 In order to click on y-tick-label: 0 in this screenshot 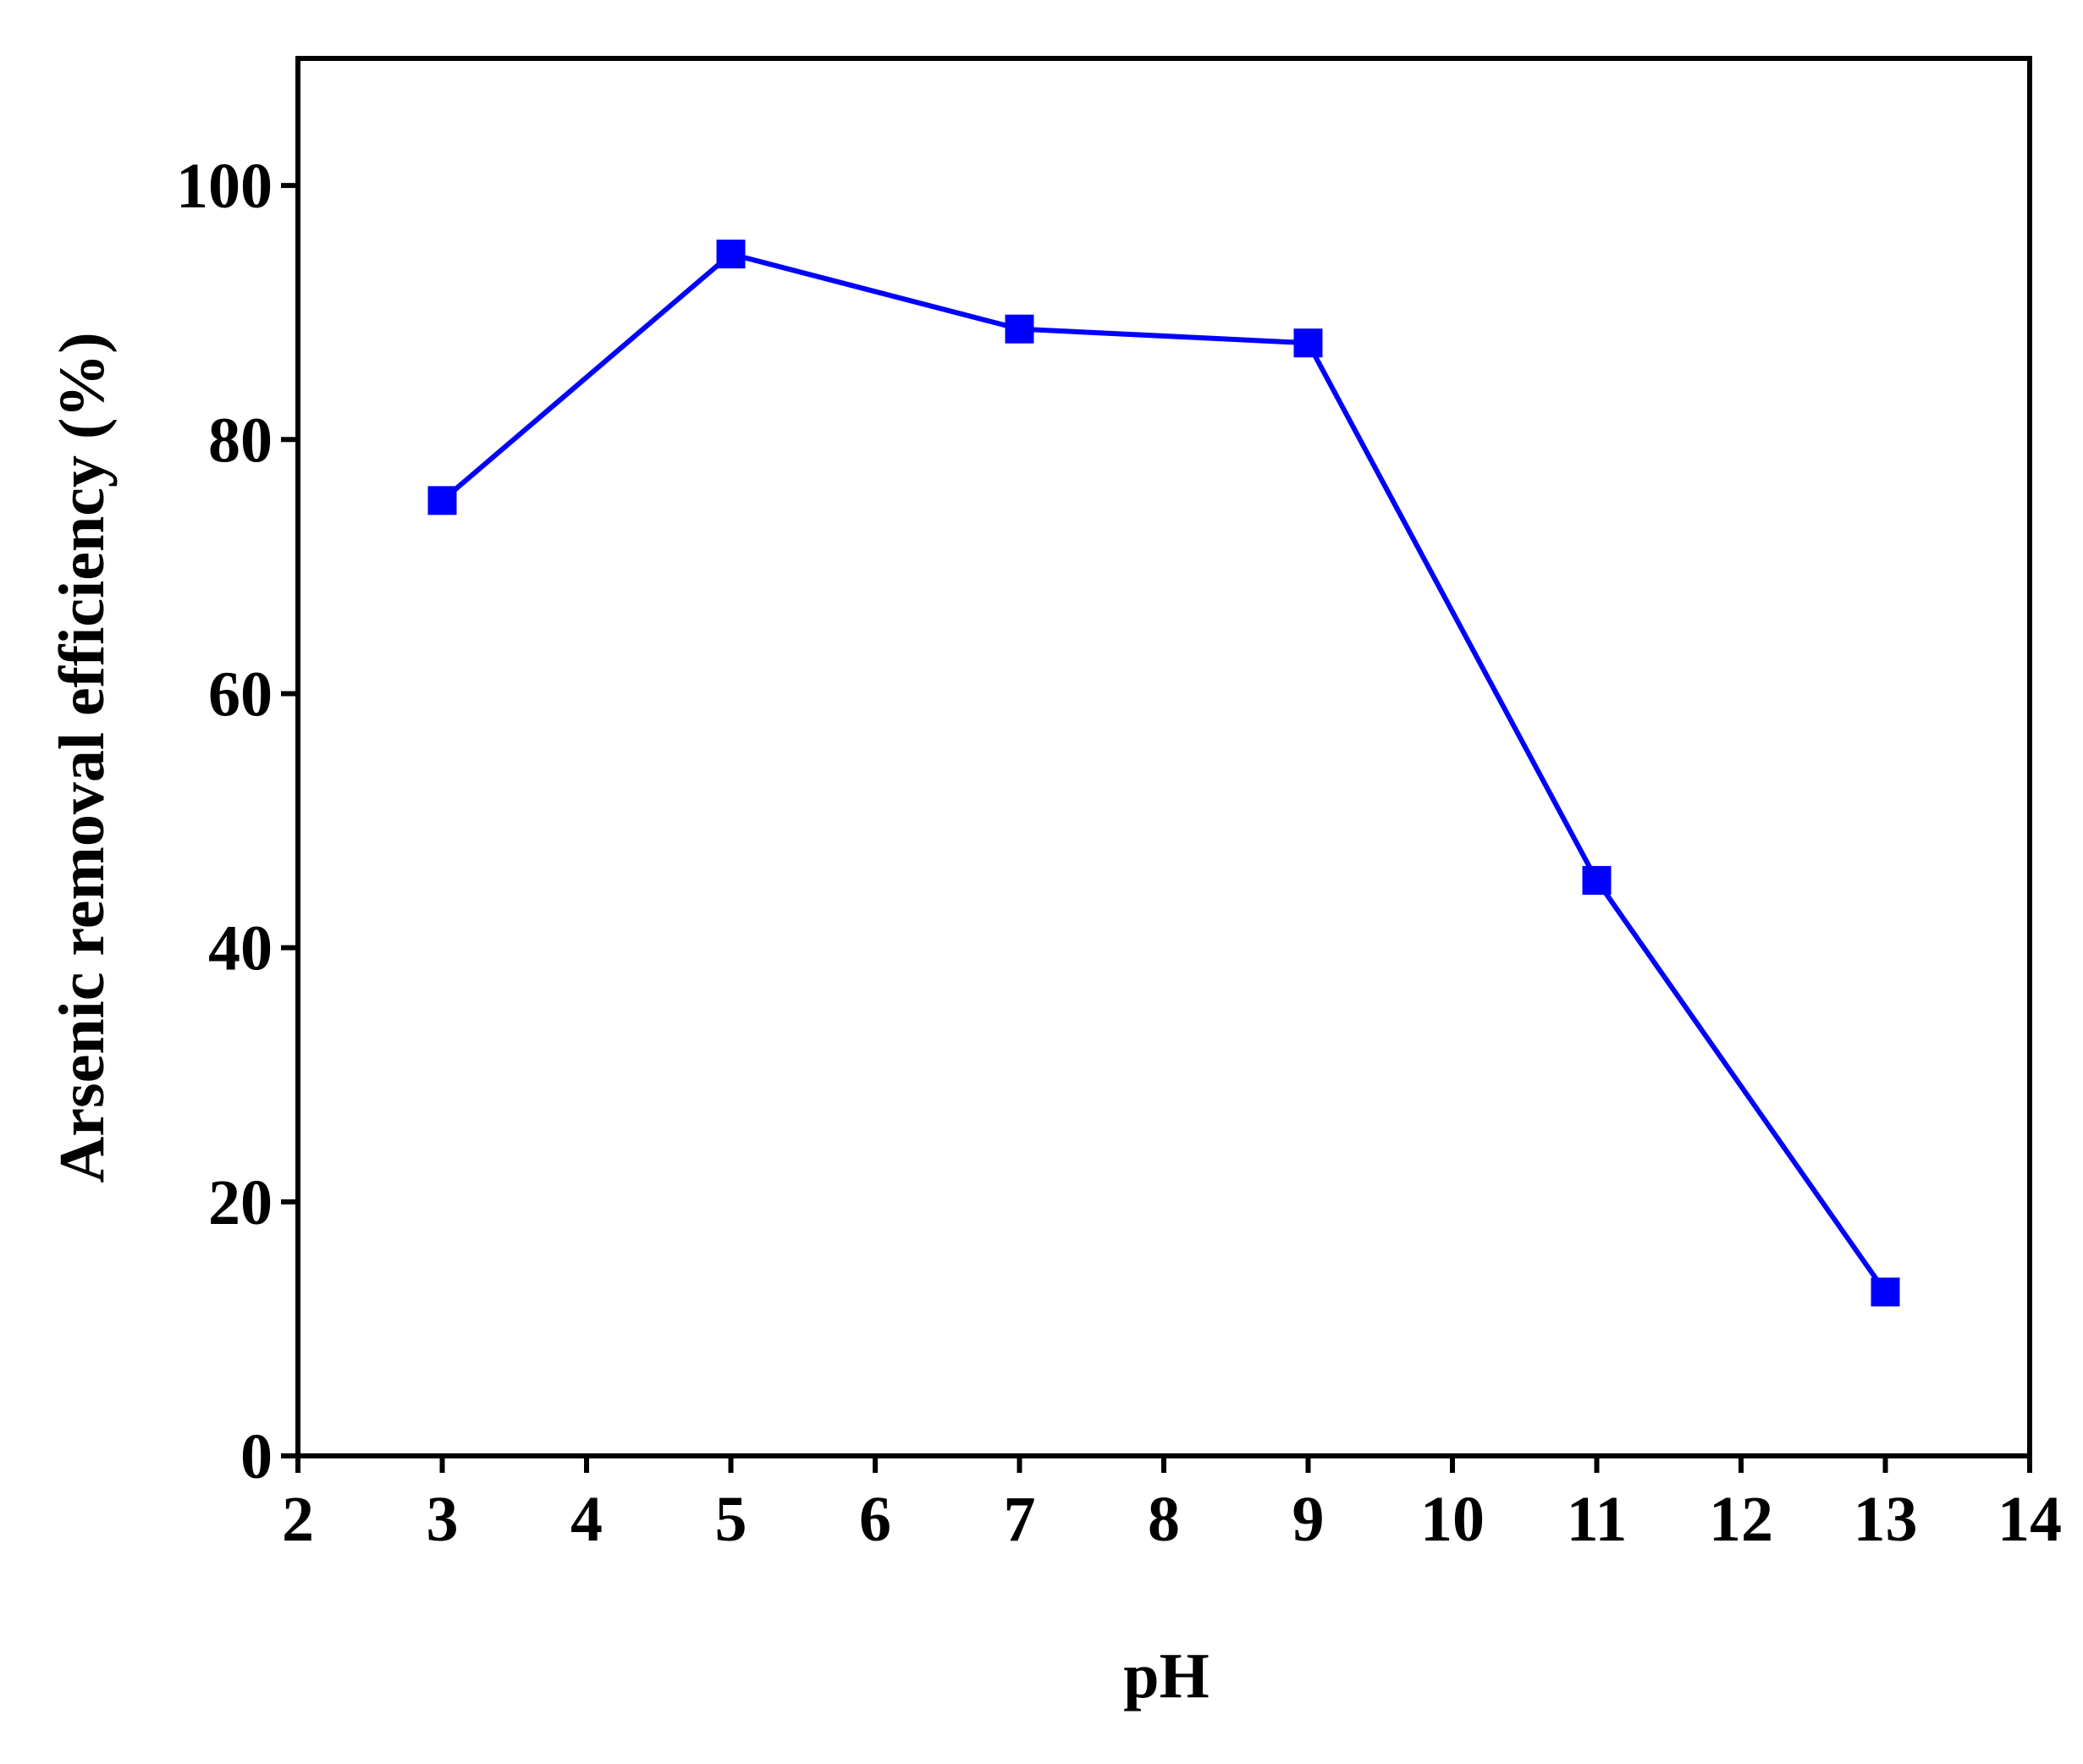, I will do `click(256, 1456)`.